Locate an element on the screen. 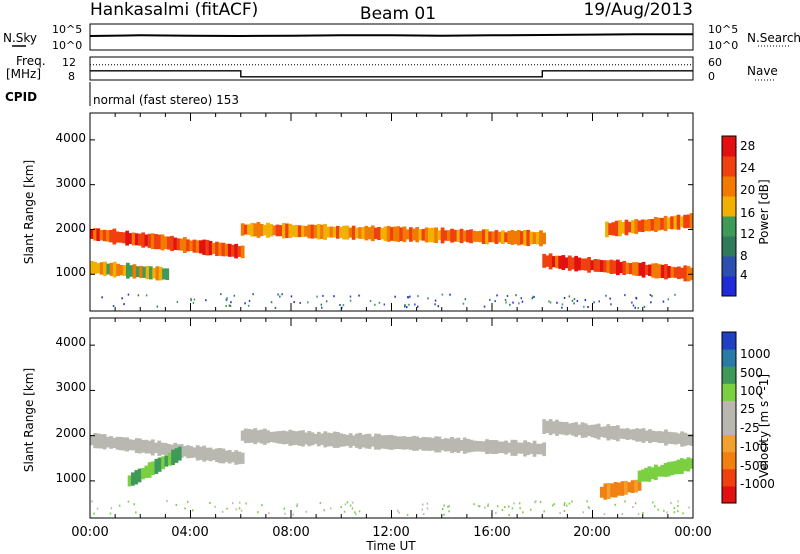  velocity-echo-layer is located at coordinates (391, 467).